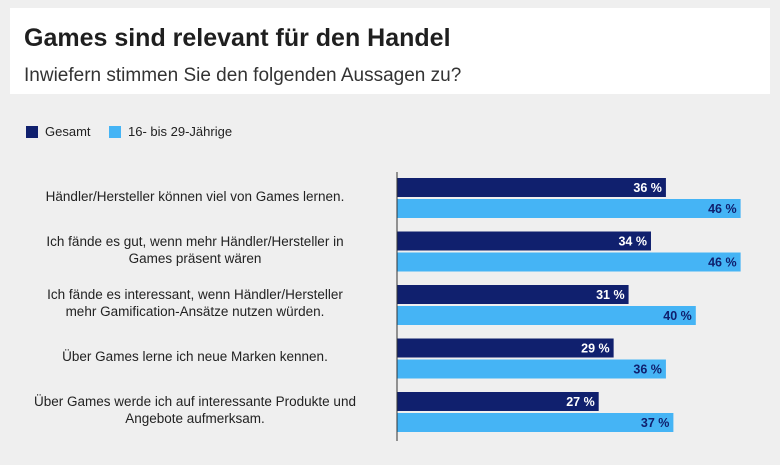  I want to click on legend-item-16-29: 16- bis 29-Jährige, so click(170, 131).